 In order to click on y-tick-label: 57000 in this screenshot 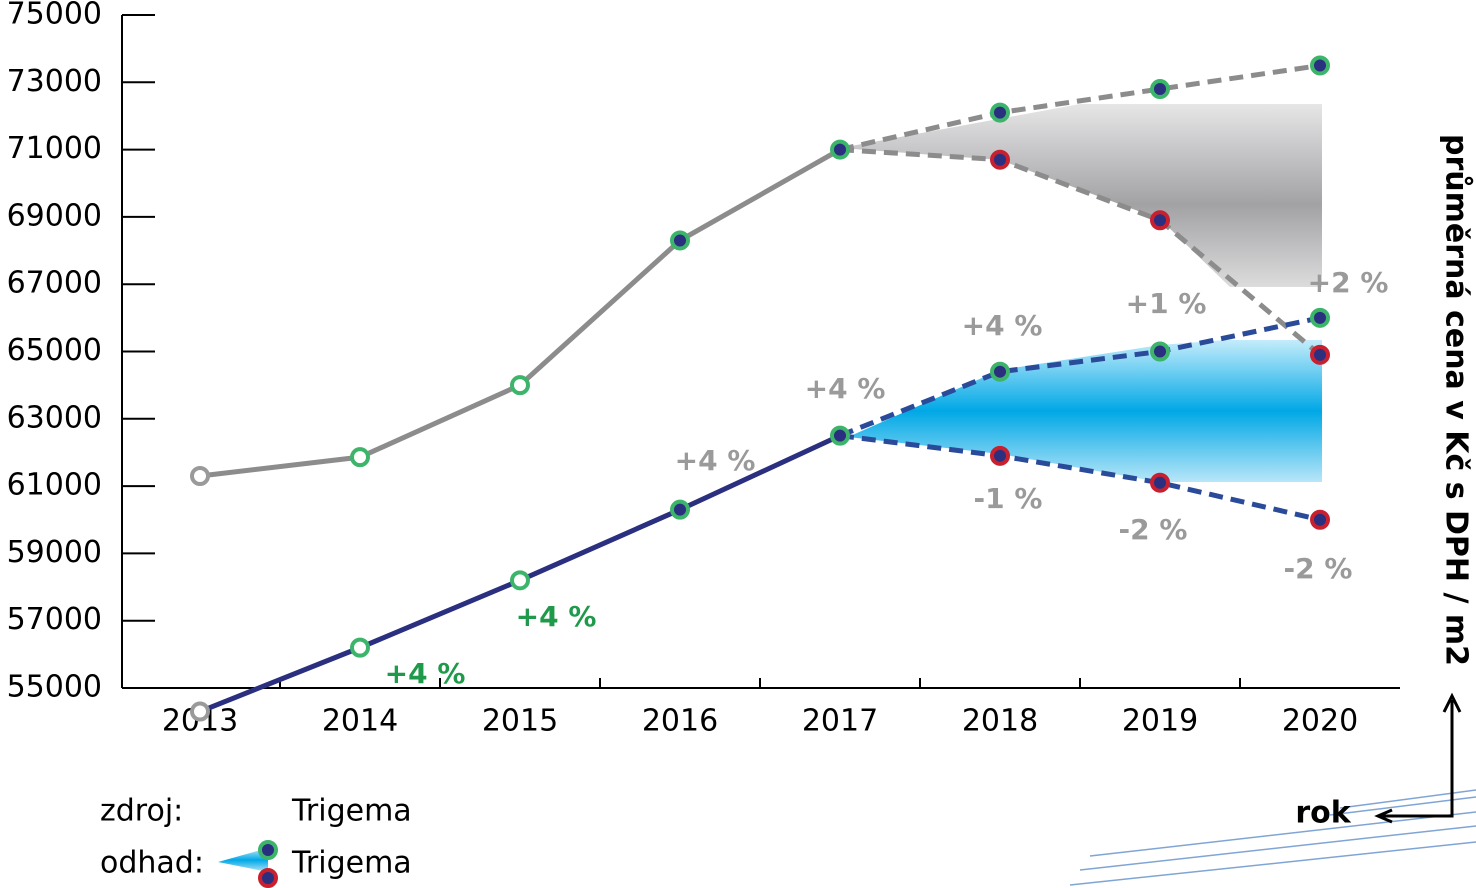, I will do `click(54, 619)`.